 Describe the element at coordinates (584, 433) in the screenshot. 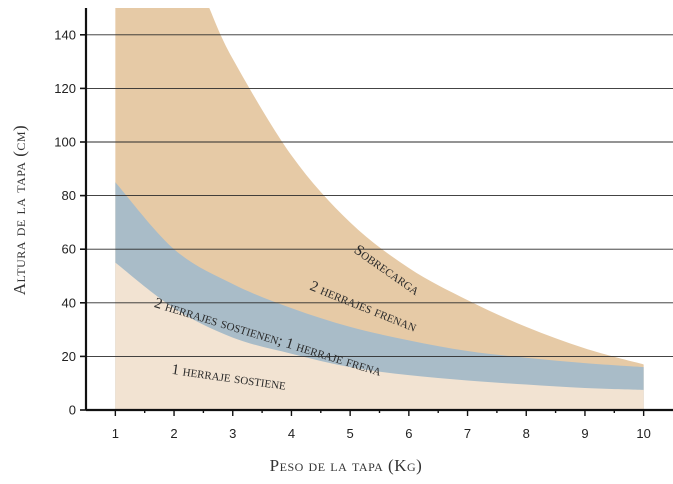

I see `x-tick-label: 9` at that location.